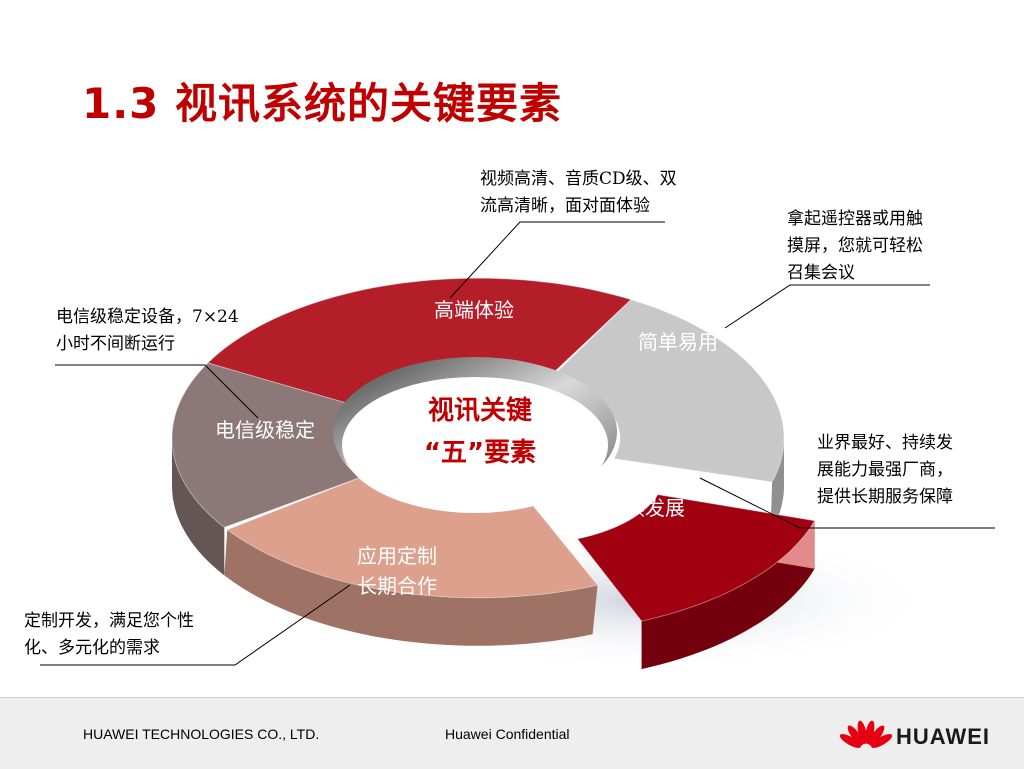 This screenshot has width=1024, height=769. I want to click on segment-side-carrier-grade, so click(198, 507).